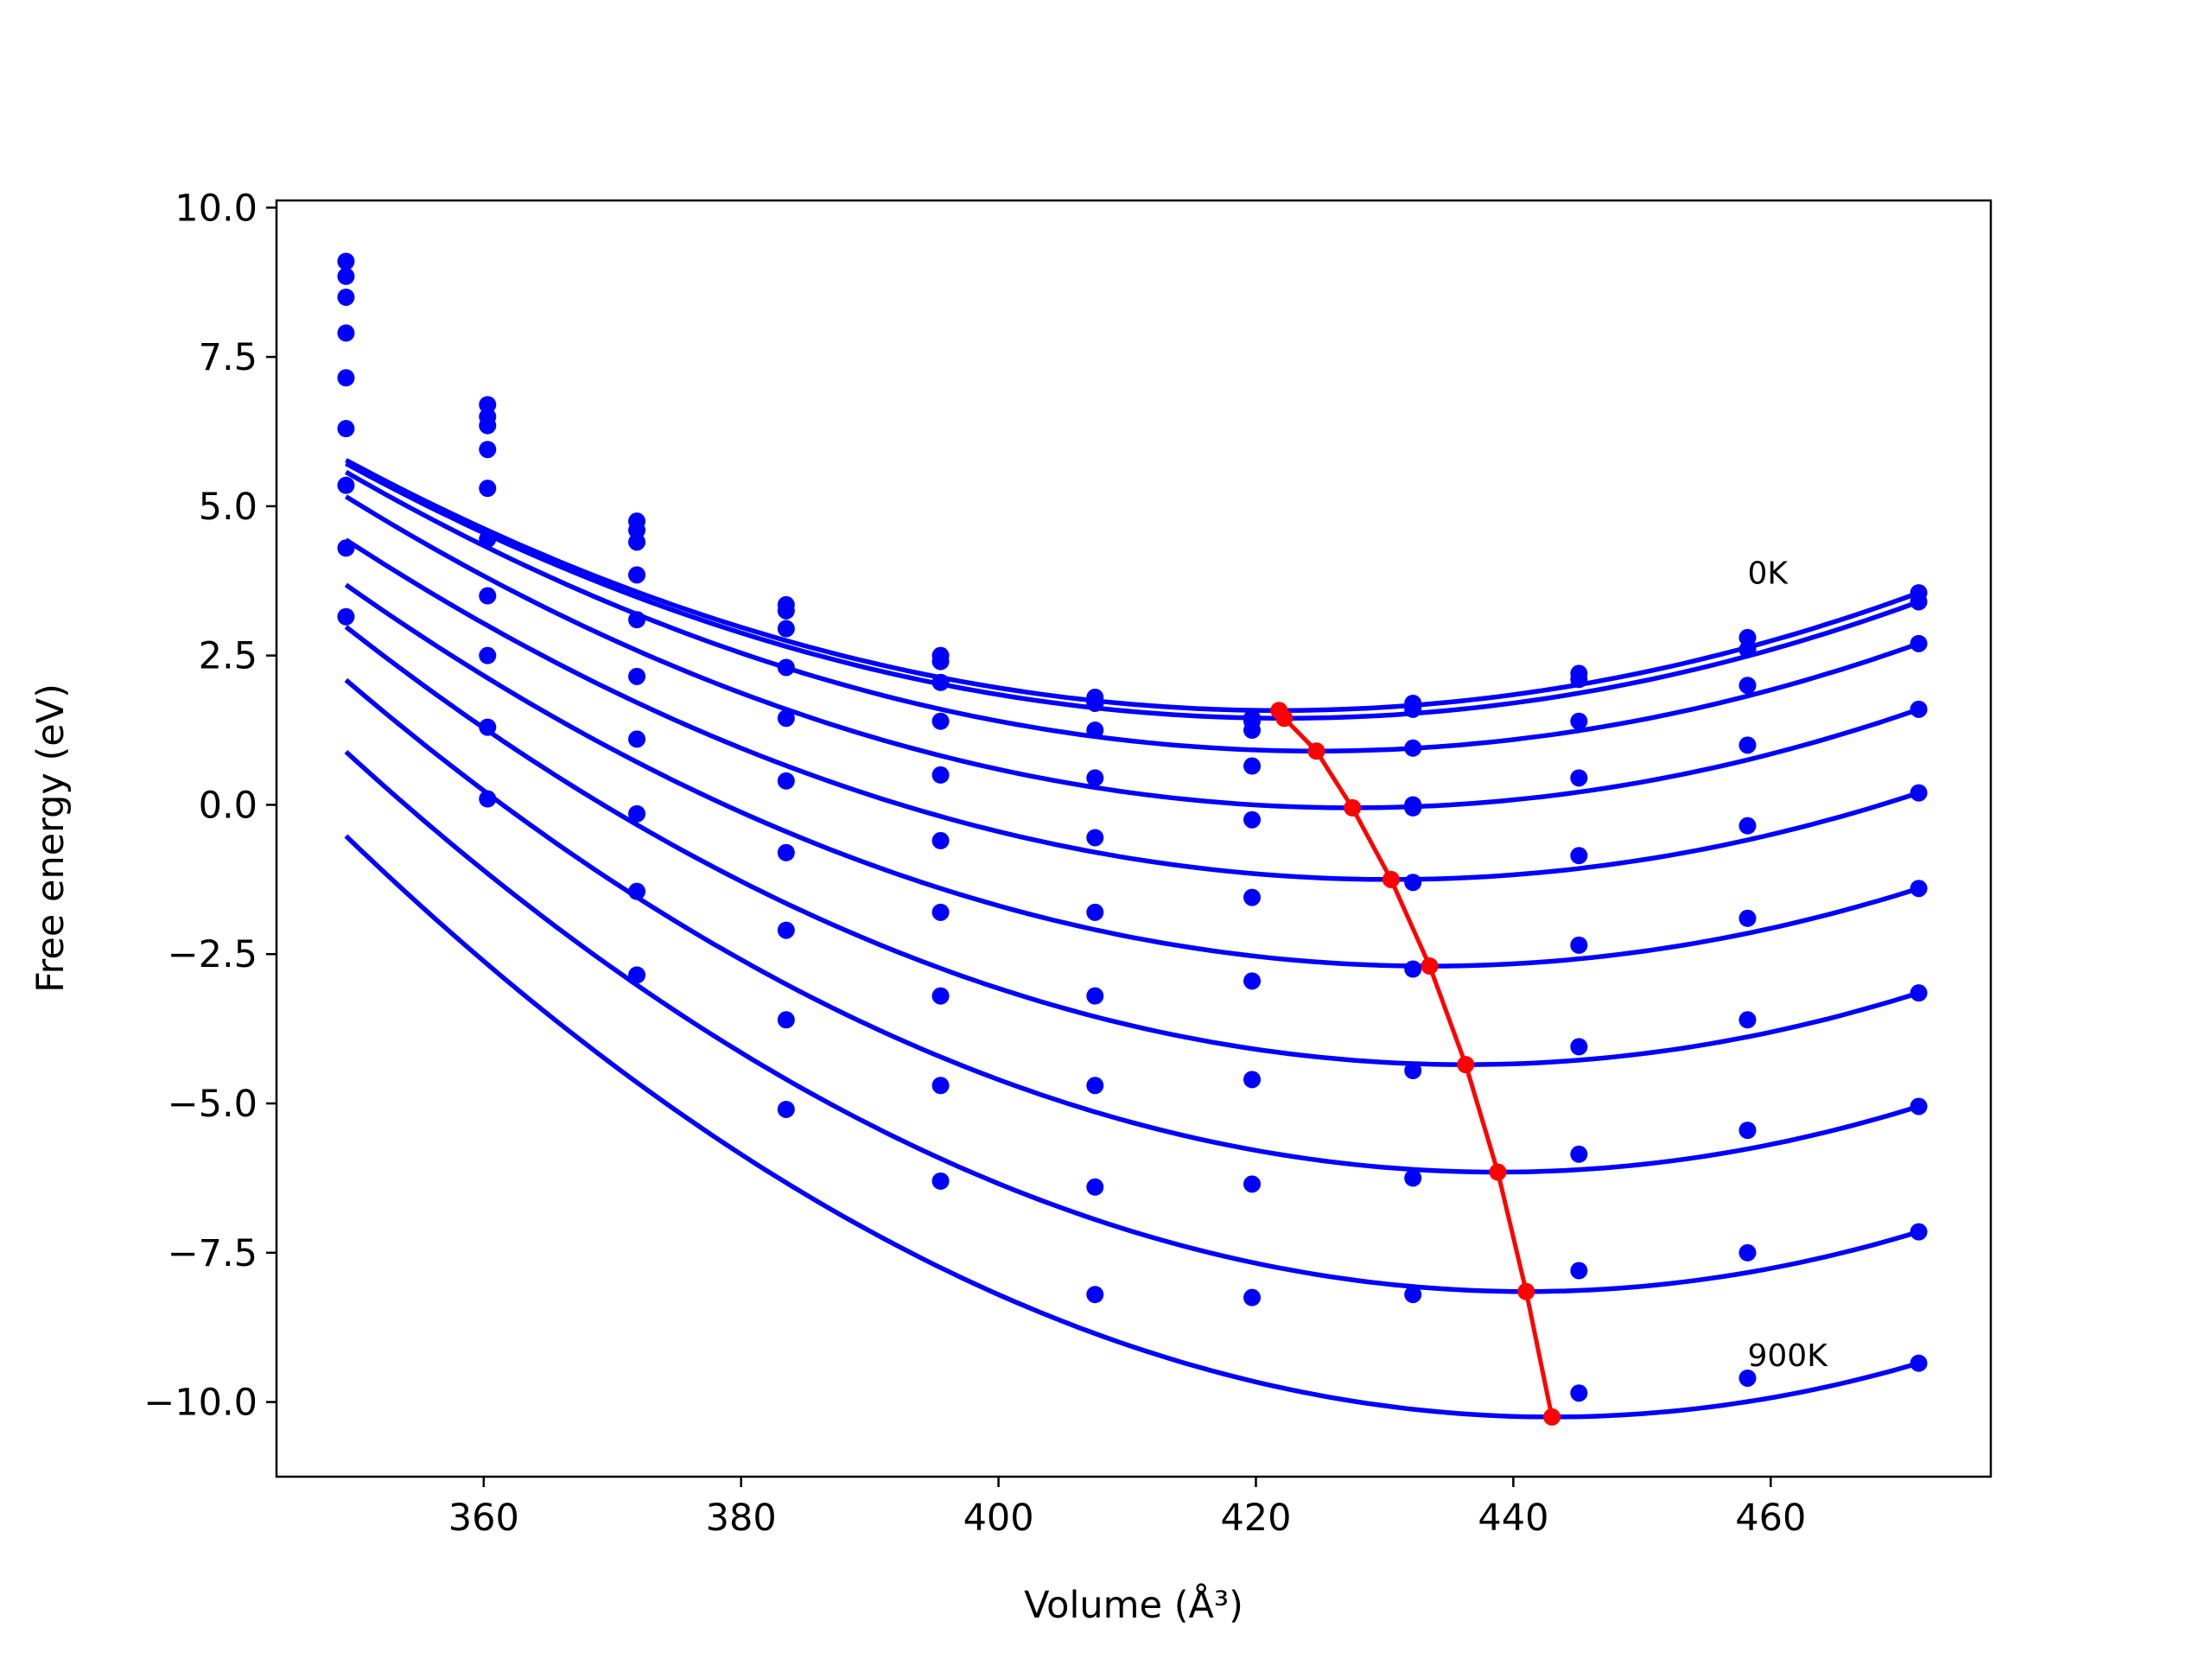 The image size is (2212, 1659). I want to click on y-tick-label: −10.0, so click(200, 1403).